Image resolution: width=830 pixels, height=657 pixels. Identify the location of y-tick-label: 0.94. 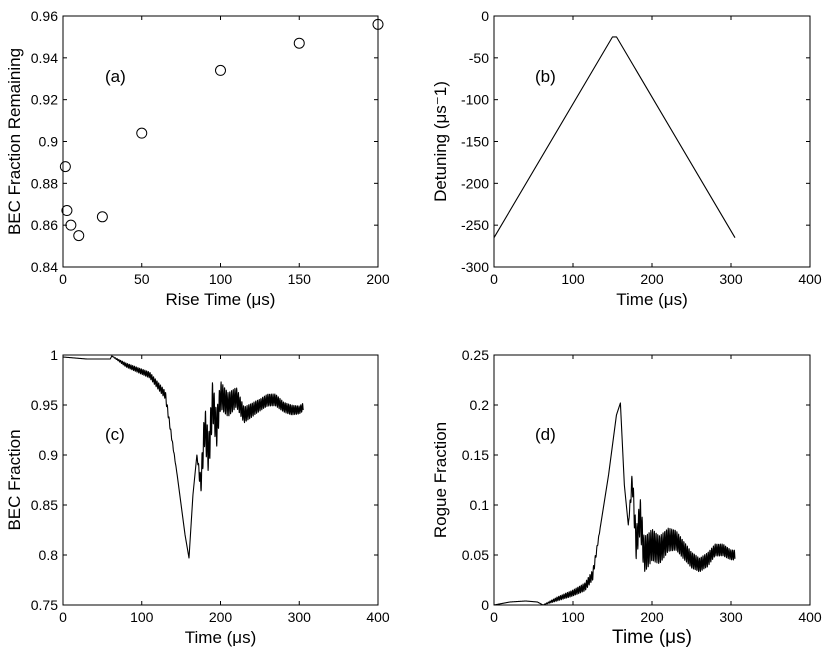
(44, 58).